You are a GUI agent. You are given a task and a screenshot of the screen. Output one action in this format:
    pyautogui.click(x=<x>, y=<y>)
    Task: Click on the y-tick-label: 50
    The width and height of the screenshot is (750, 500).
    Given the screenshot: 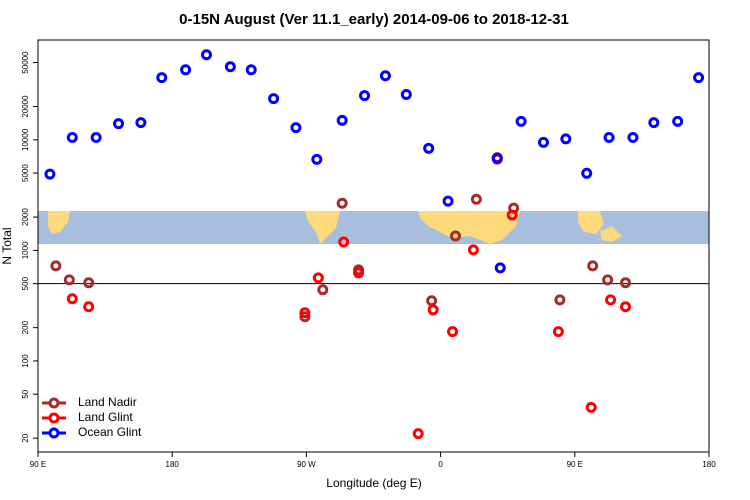 What is the action you would take?
    pyautogui.click(x=25, y=393)
    